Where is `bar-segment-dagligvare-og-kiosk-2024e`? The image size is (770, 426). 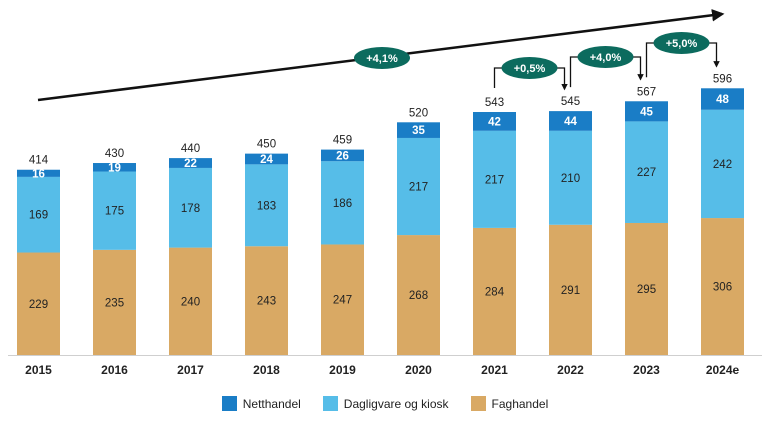 bar-segment-dagligvare-og-kiosk-2024e is located at coordinates (722, 164).